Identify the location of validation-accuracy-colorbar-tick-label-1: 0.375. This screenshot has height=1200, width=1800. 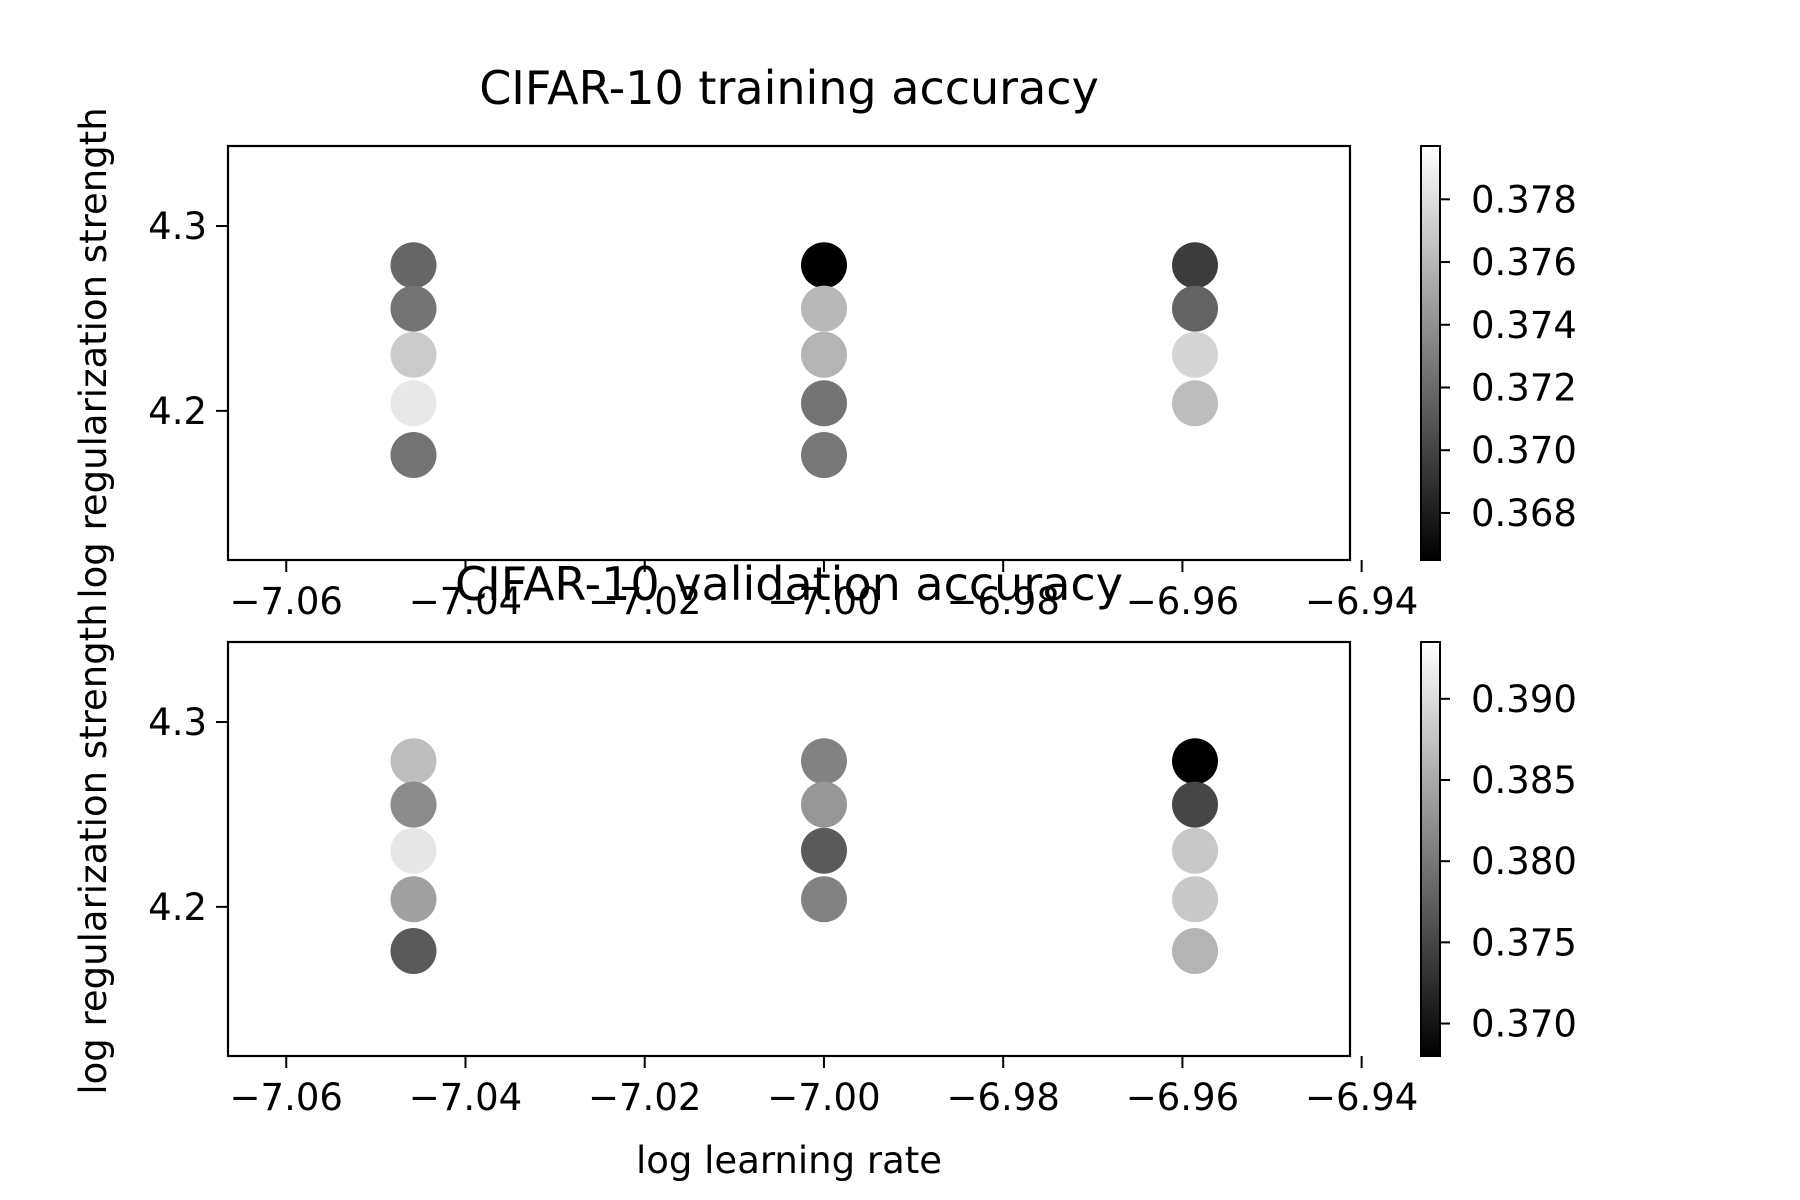
(1524, 942).